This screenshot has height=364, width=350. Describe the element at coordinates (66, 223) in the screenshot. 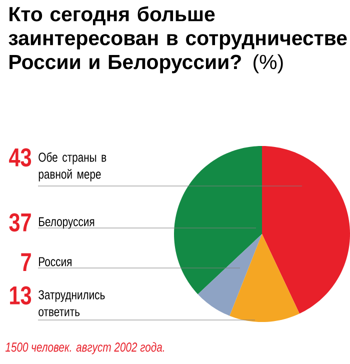

I see `slice-label: Белоруссия` at that location.